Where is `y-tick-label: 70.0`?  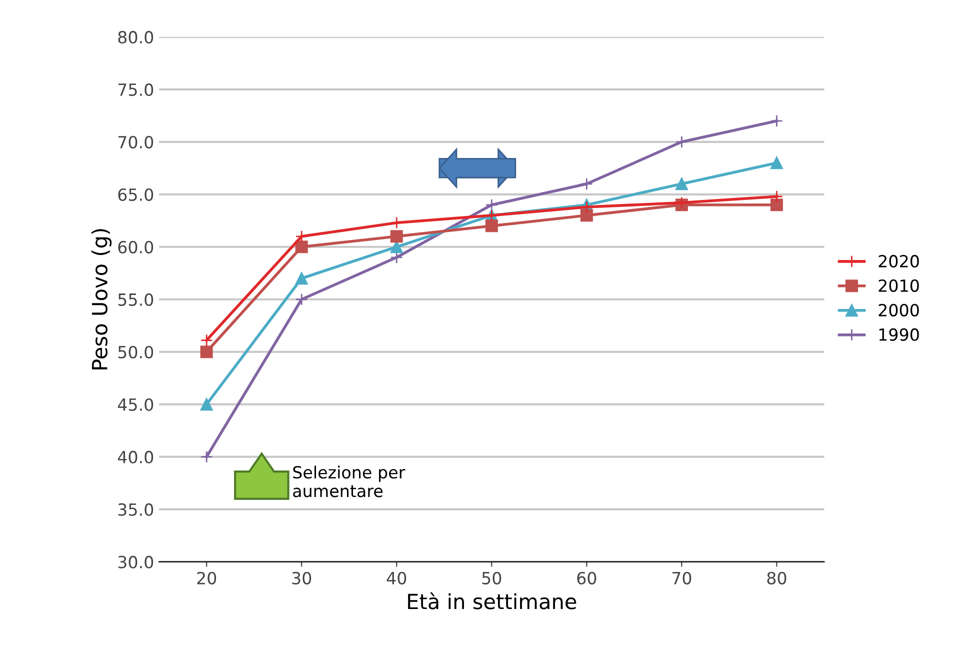 y-tick-label: 70.0 is located at coordinates (136, 142).